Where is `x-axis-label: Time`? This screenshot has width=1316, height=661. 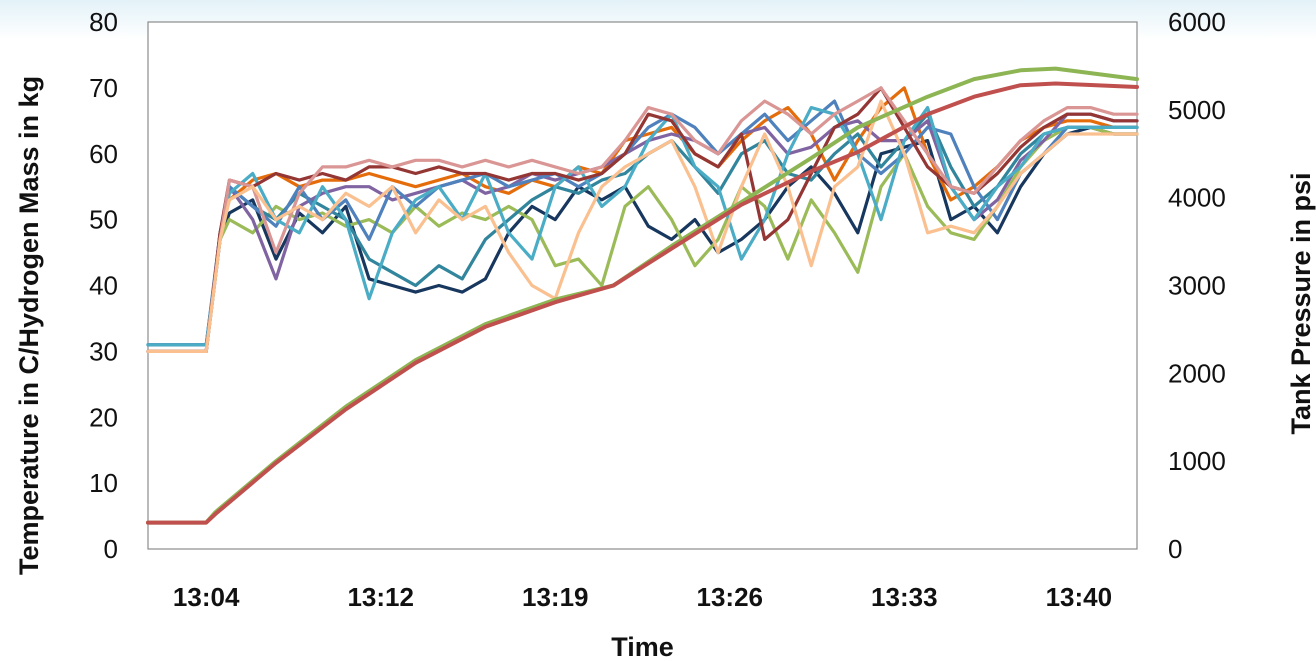 x-axis-label: Time is located at coordinates (642, 646).